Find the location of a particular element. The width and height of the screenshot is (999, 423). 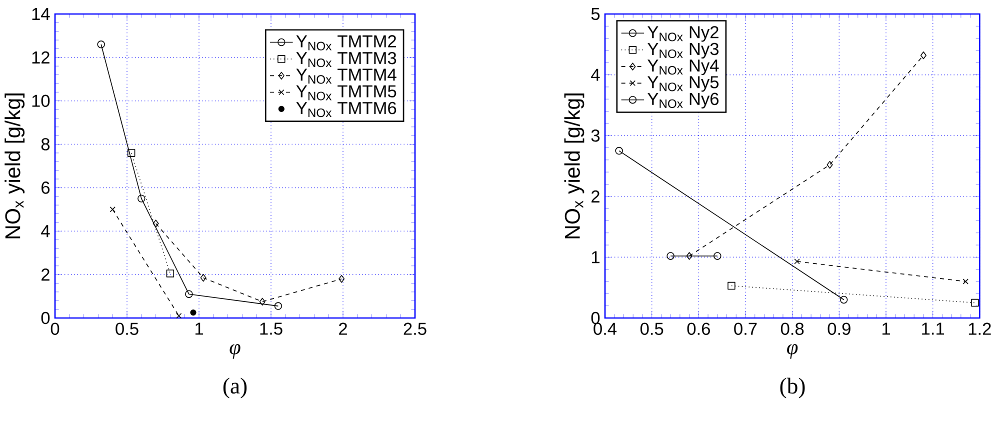

x-tick-label: 0.4 is located at coordinates (605, 328).